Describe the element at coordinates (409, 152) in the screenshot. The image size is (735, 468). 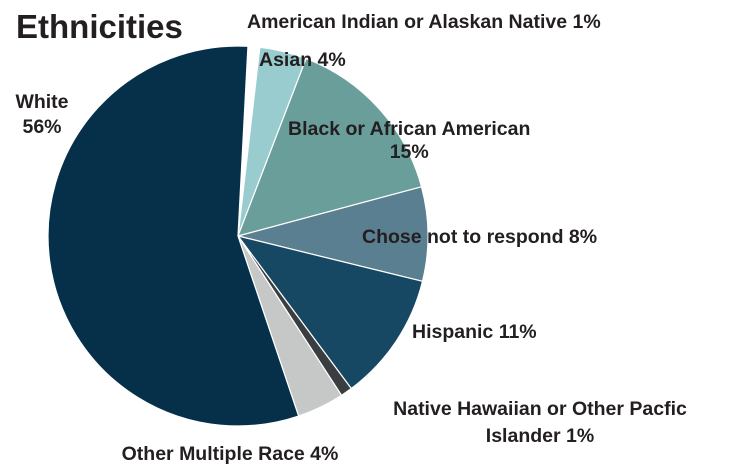
I see `slice-label-line: 15%` at that location.